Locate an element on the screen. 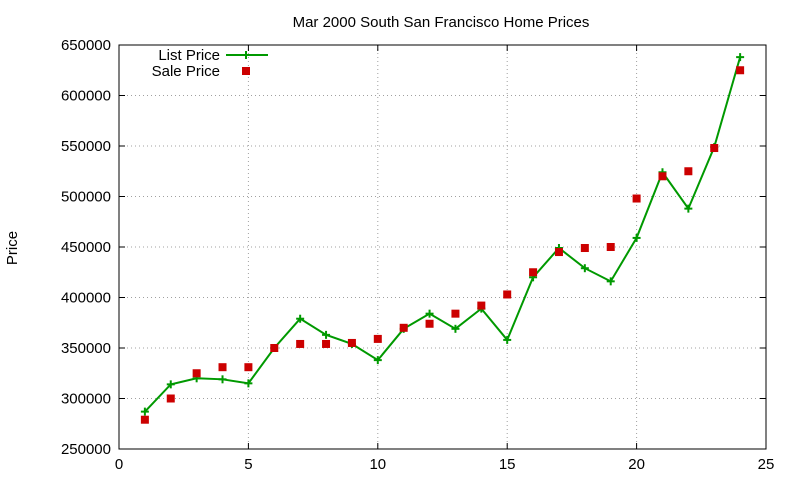  y-tick-label: 600000 is located at coordinates (86, 96).